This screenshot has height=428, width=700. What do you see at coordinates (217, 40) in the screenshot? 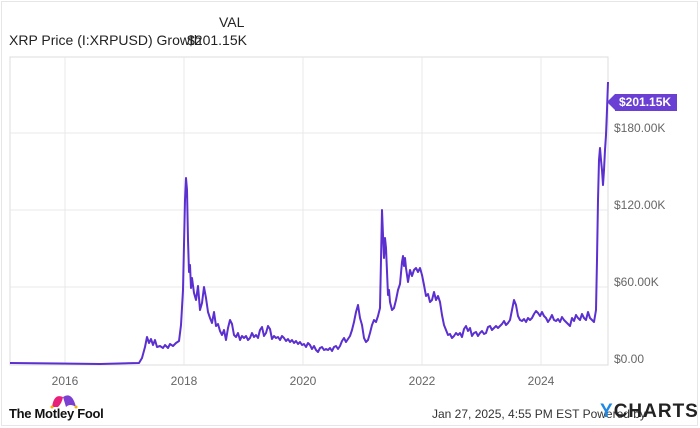
I see `legend-series-value: $201.15K` at bounding box center [217, 40].